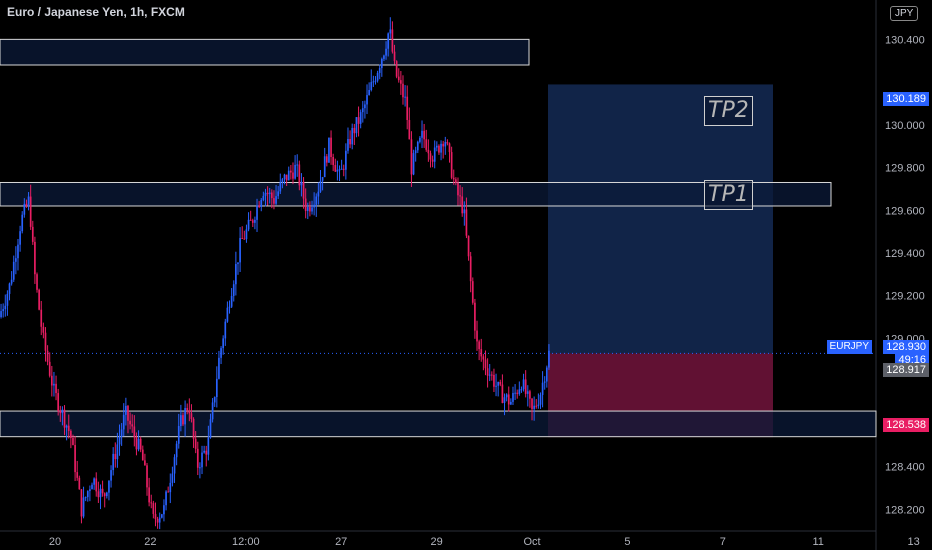 This screenshot has height=550, width=932. I want to click on stop-price-tag: 128.538, so click(906, 425).